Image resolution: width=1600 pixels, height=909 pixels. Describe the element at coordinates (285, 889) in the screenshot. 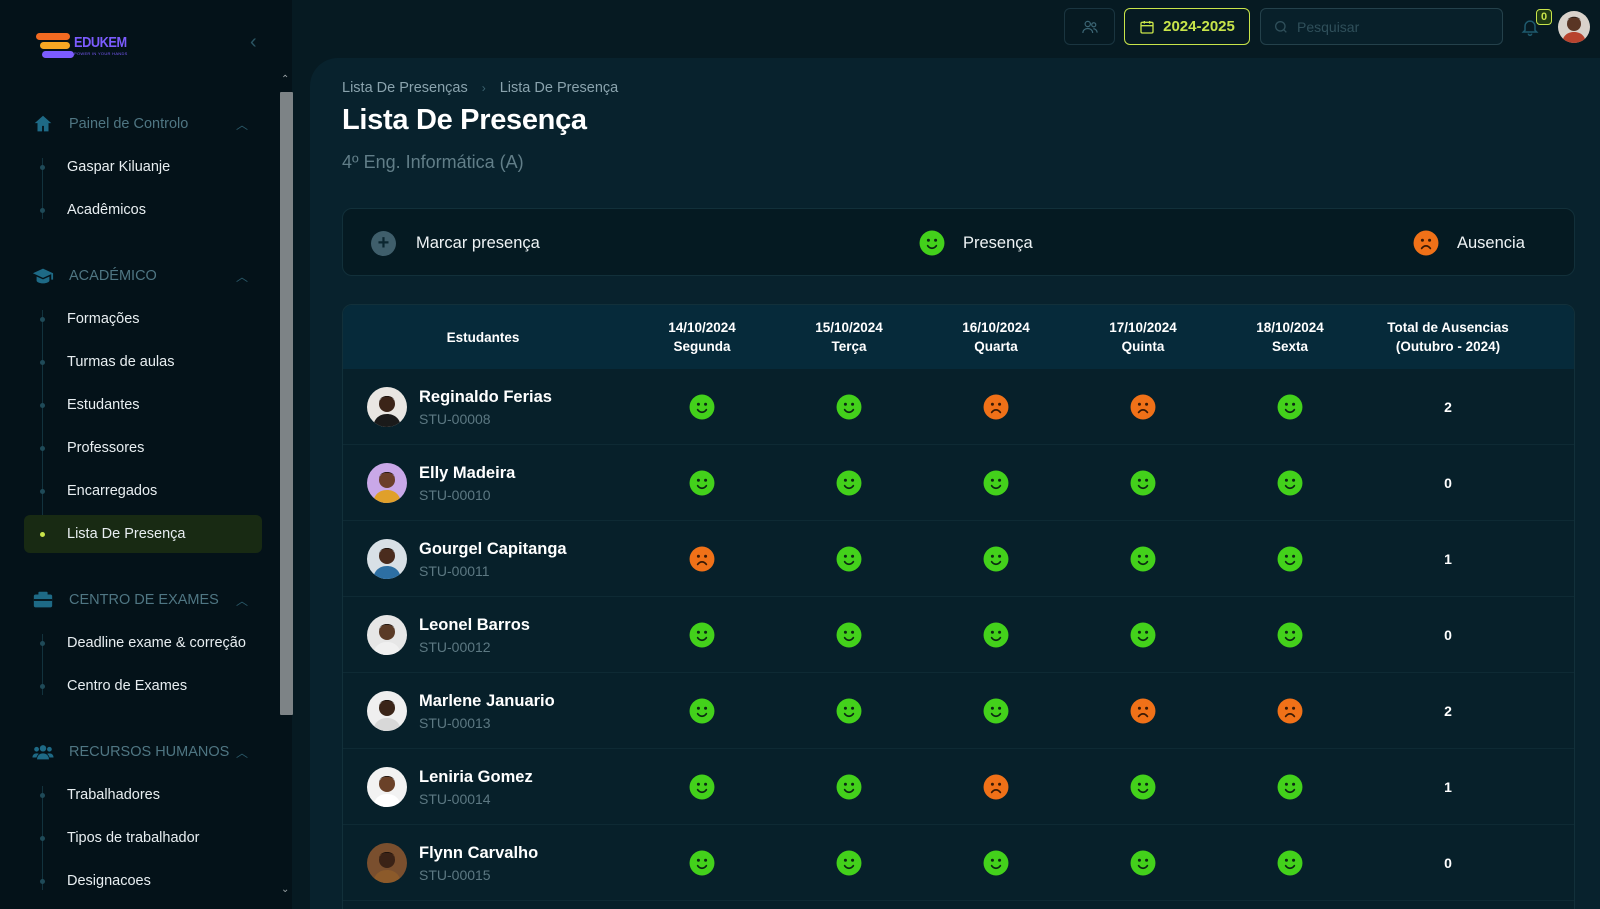

I see `scroll-down-arrow-icon: ⌄` at that location.